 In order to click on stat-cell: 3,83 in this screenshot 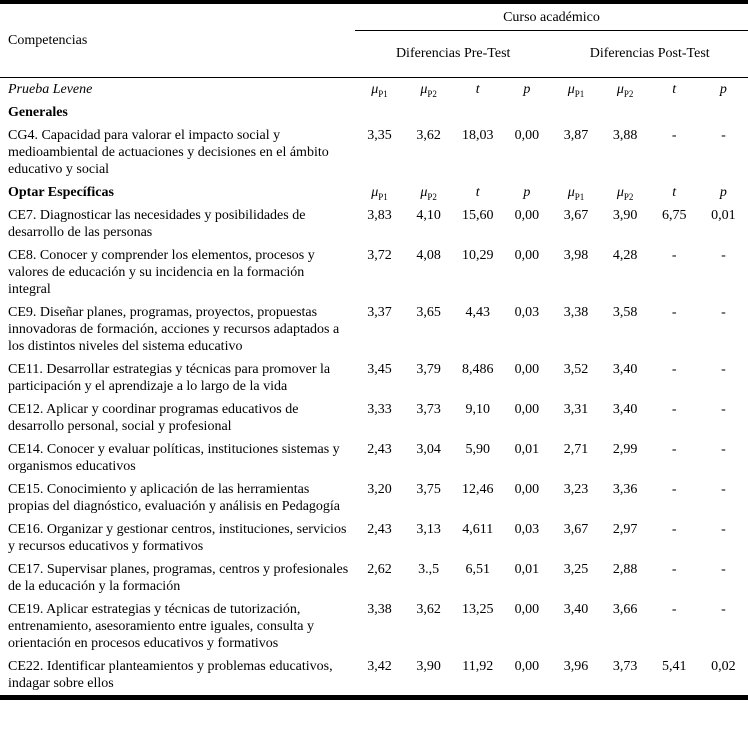, I will do `click(379, 215)`.